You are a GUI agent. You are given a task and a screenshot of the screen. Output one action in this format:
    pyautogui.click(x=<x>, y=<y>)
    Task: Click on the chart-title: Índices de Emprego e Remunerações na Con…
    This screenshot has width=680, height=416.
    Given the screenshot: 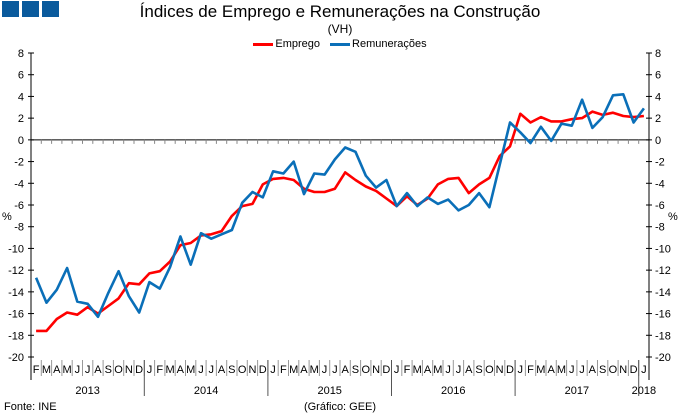 What is the action you would take?
    pyautogui.click(x=340, y=11)
    